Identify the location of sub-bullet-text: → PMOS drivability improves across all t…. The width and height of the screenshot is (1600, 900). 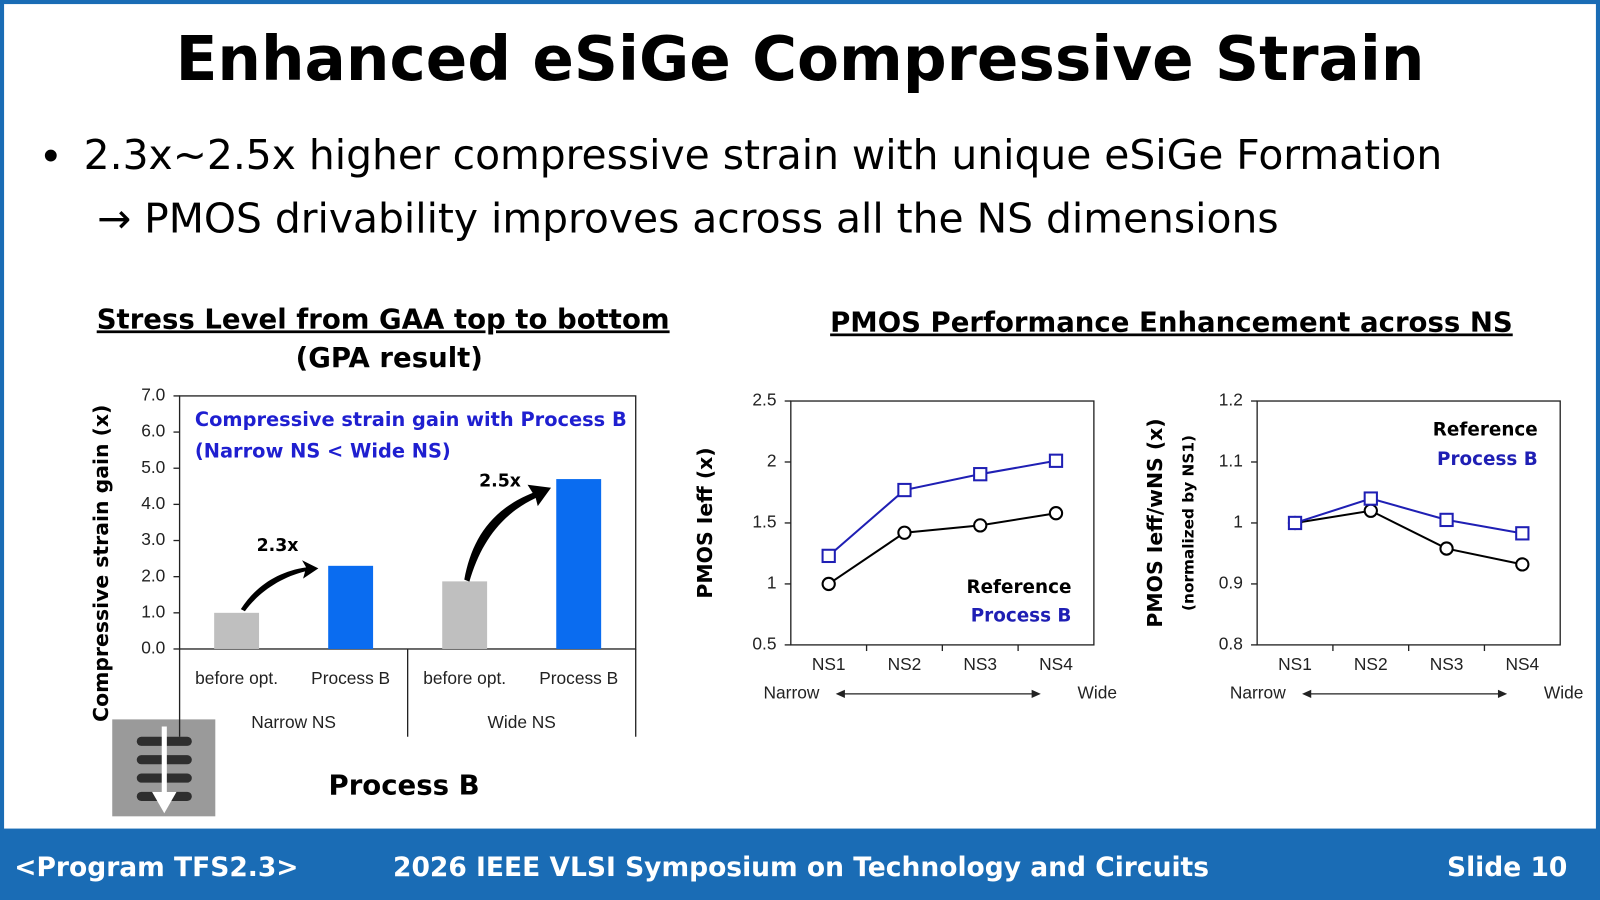
(688, 218).